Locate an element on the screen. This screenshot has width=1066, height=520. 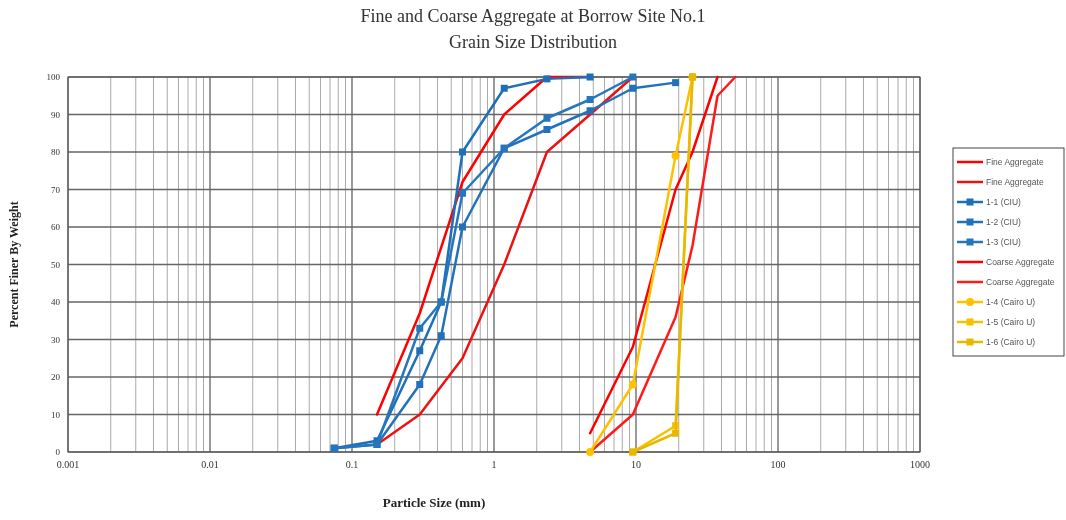
y-tick-label: 20 is located at coordinates (56, 377).